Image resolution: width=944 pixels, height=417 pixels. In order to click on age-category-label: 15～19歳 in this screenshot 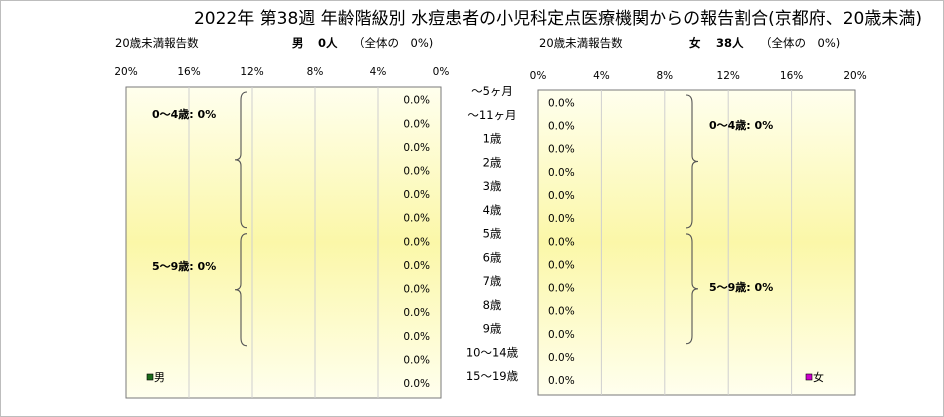, I will do `click(492, 376)`.